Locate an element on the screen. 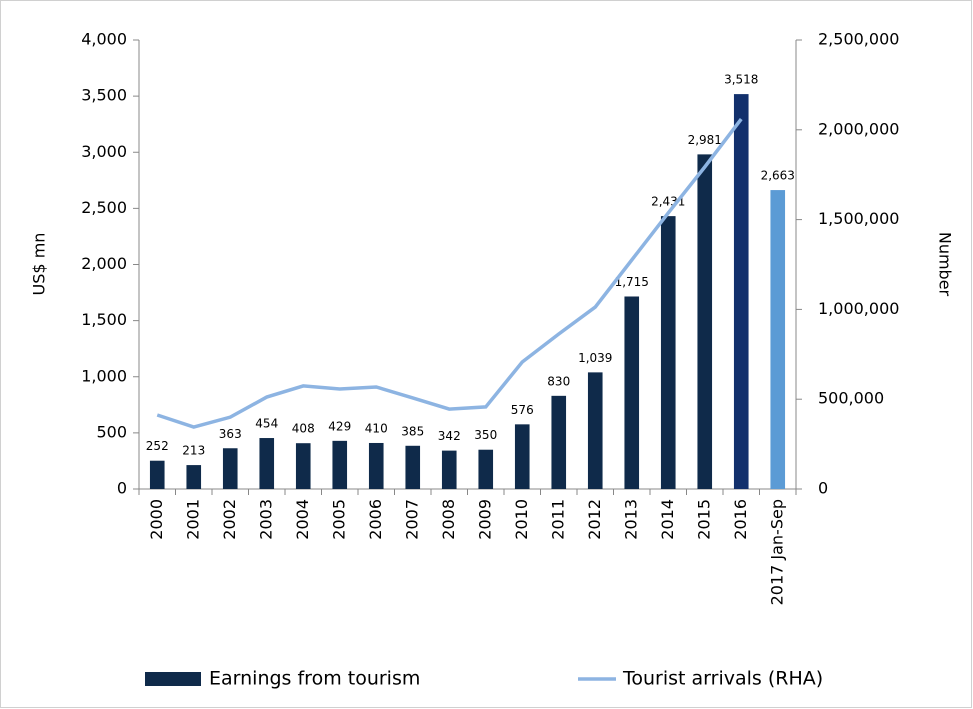  y-tick-label: 3,500 is located at coordinates (104, 95).